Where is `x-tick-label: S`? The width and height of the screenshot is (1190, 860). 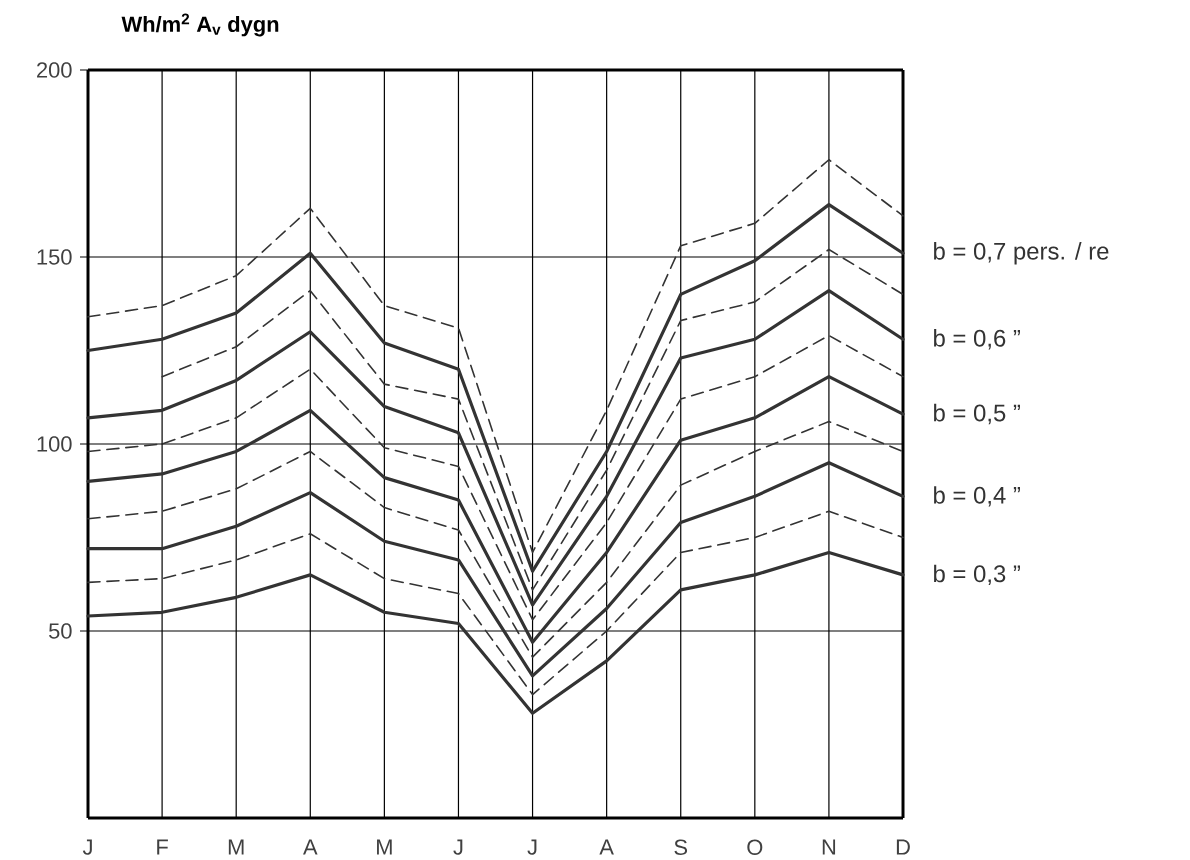
x-tick-label: S is located at coordinates (681, 847).